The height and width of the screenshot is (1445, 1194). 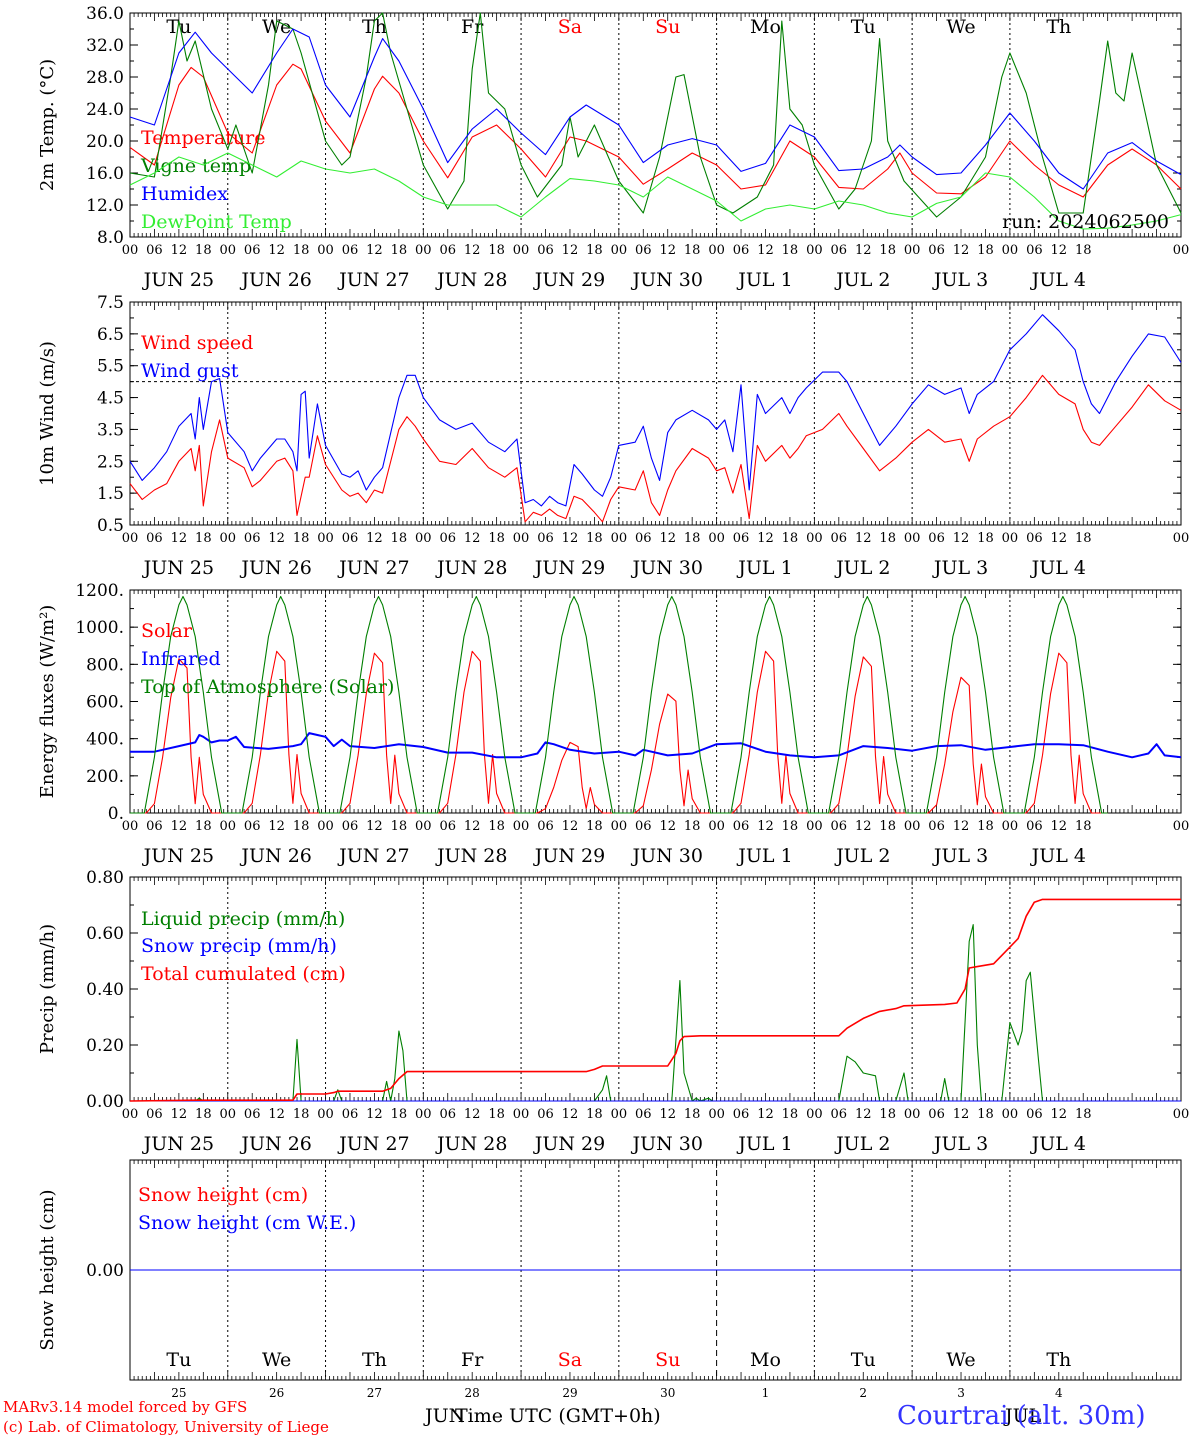 What do you see at coordinates (110, 462) in the screenshot?
I see `y-tick-label: 2.5` at bounding box center [110, 462].